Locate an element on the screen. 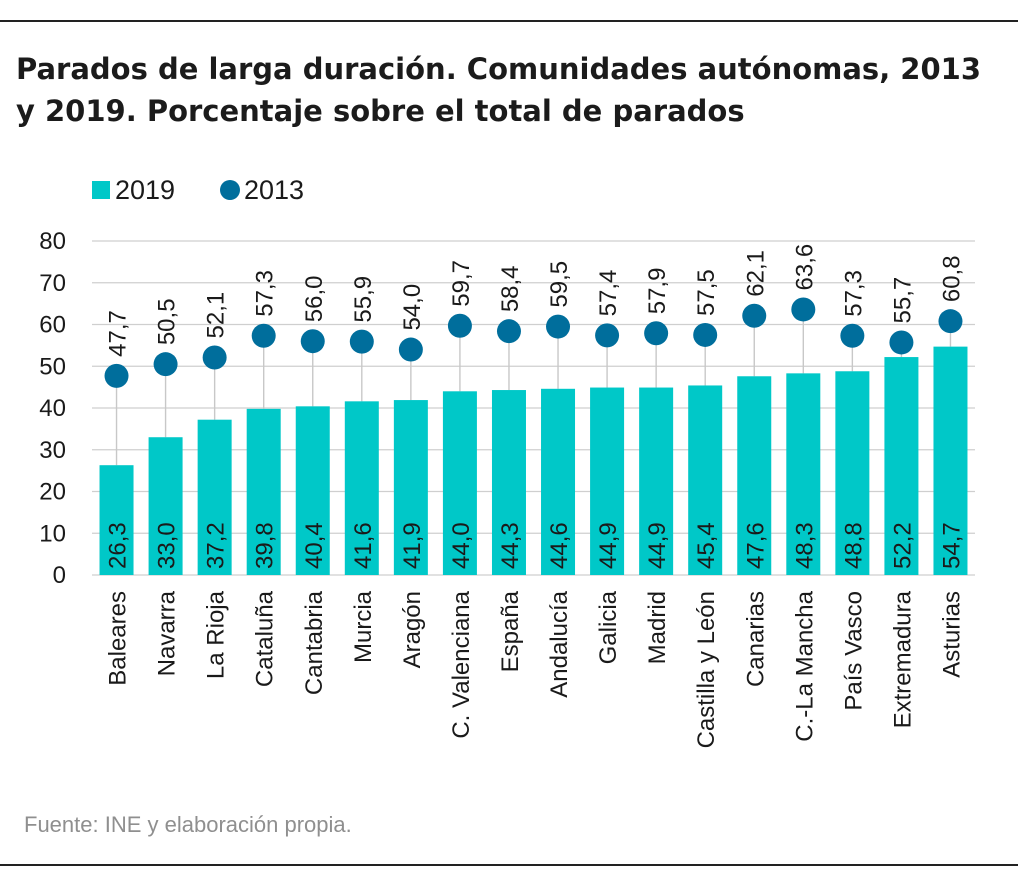  bar-value-label: 40,4 is located at coordinates (314, 545).